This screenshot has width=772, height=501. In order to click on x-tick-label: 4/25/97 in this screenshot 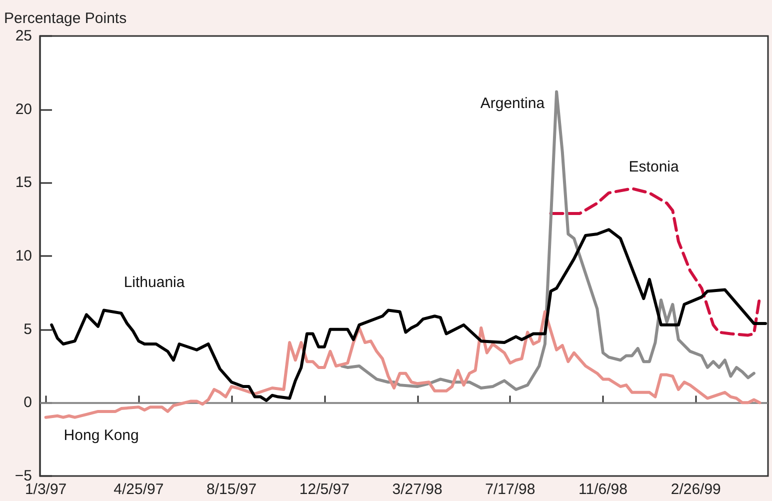, I will do `click(139, 489)`.